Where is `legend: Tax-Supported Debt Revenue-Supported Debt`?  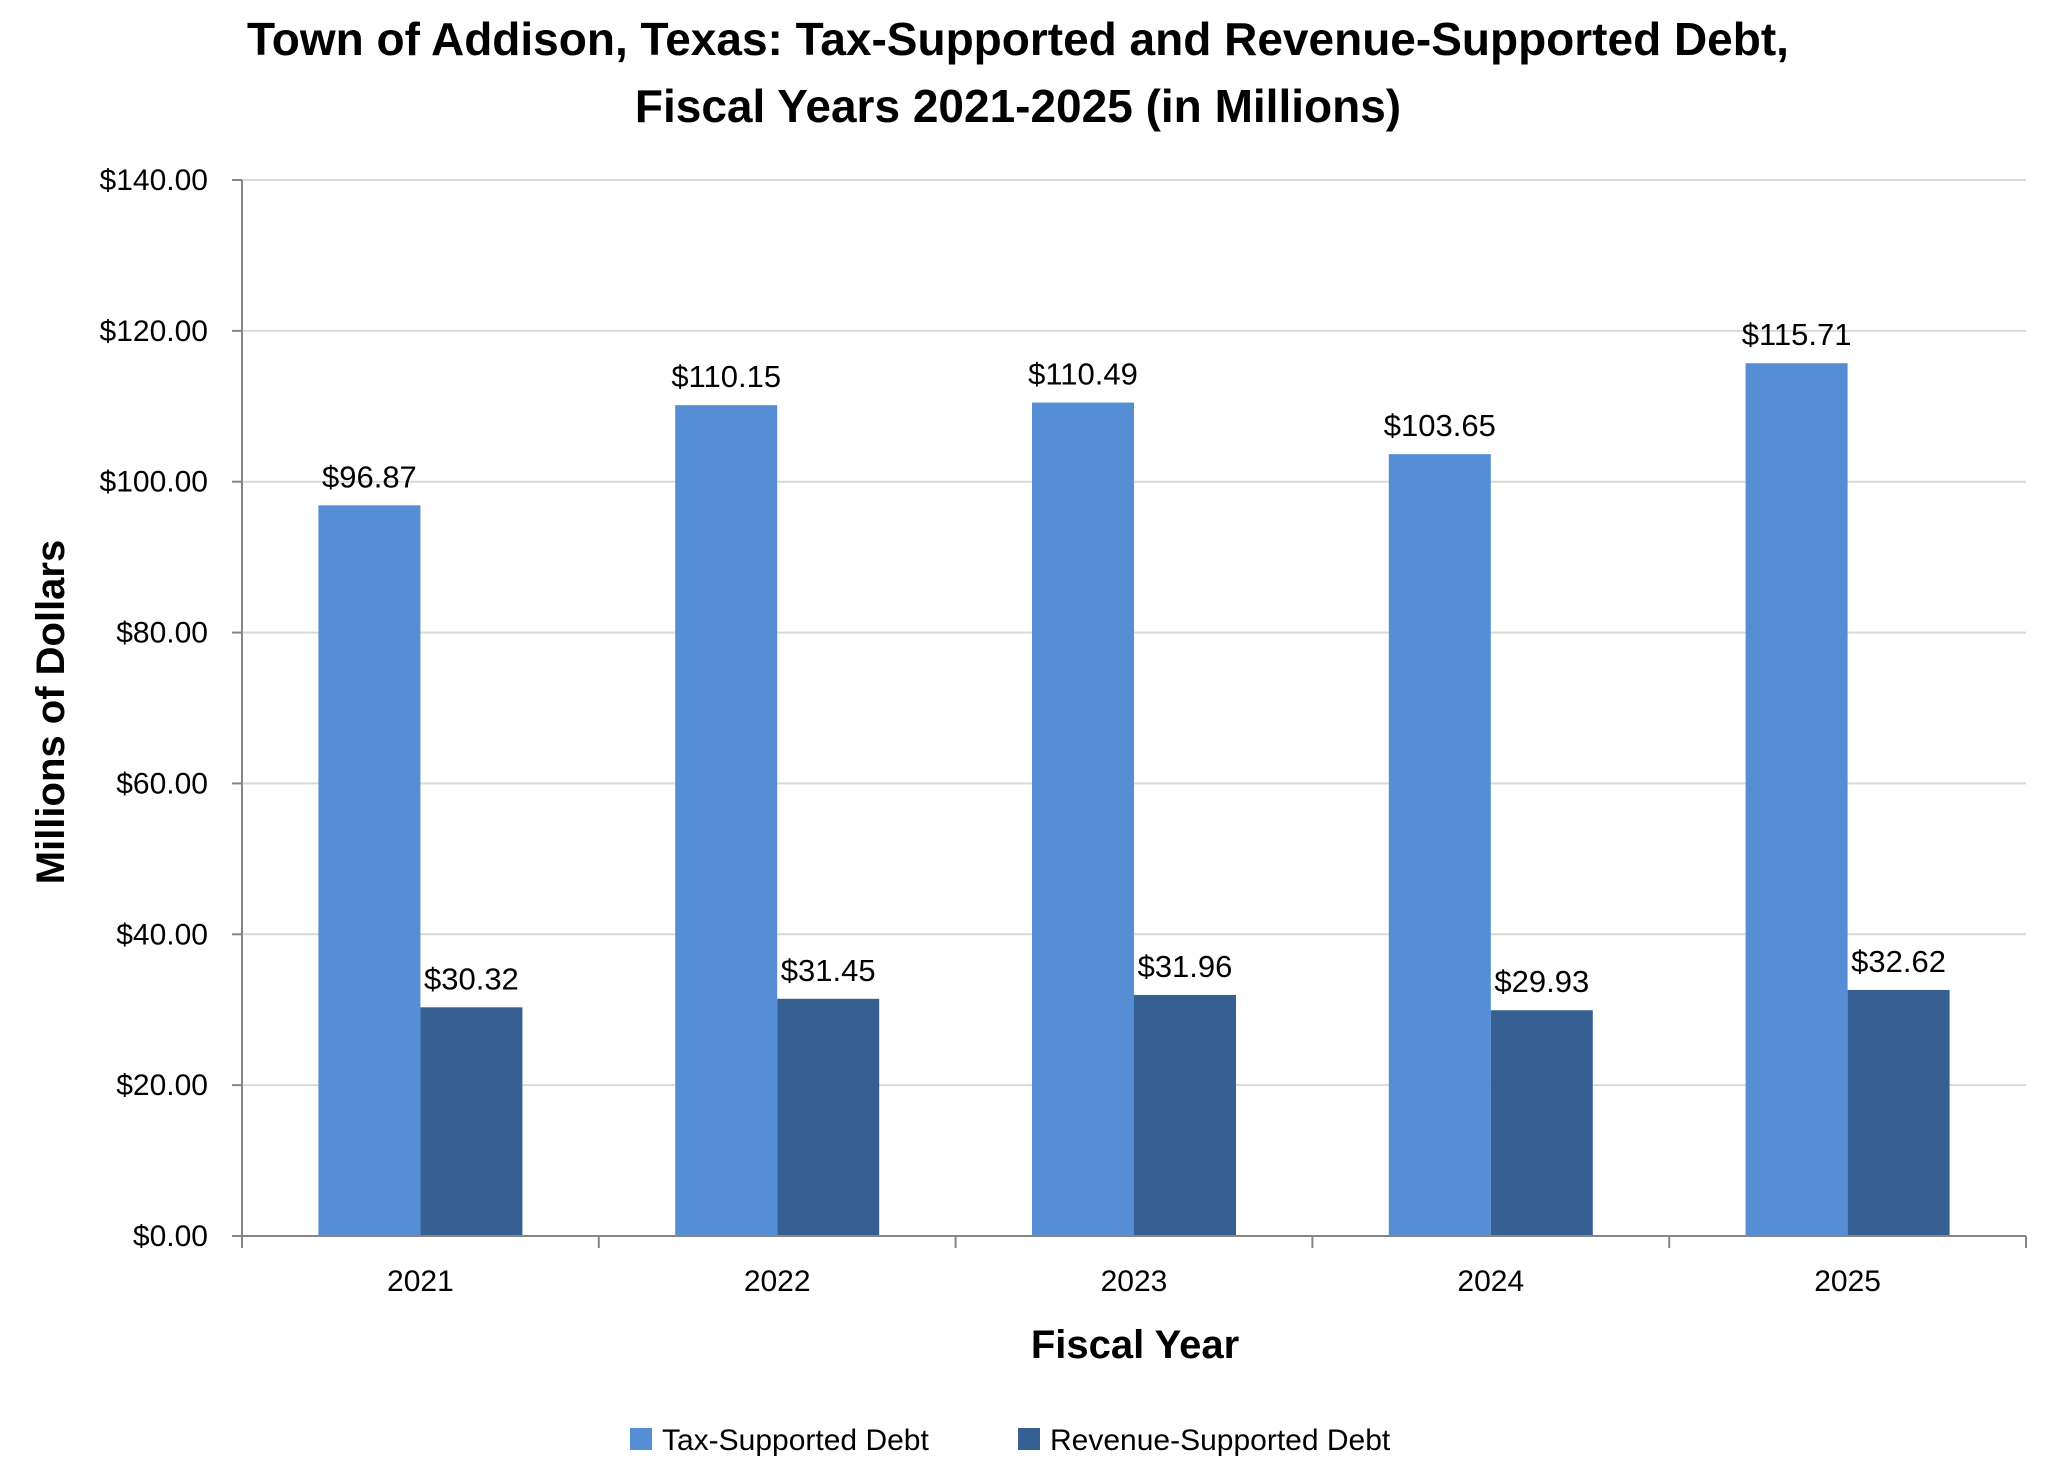 legend: Tax-Supported Debt Revenue-Supported Debt is located at coordinates (1010, 1440).